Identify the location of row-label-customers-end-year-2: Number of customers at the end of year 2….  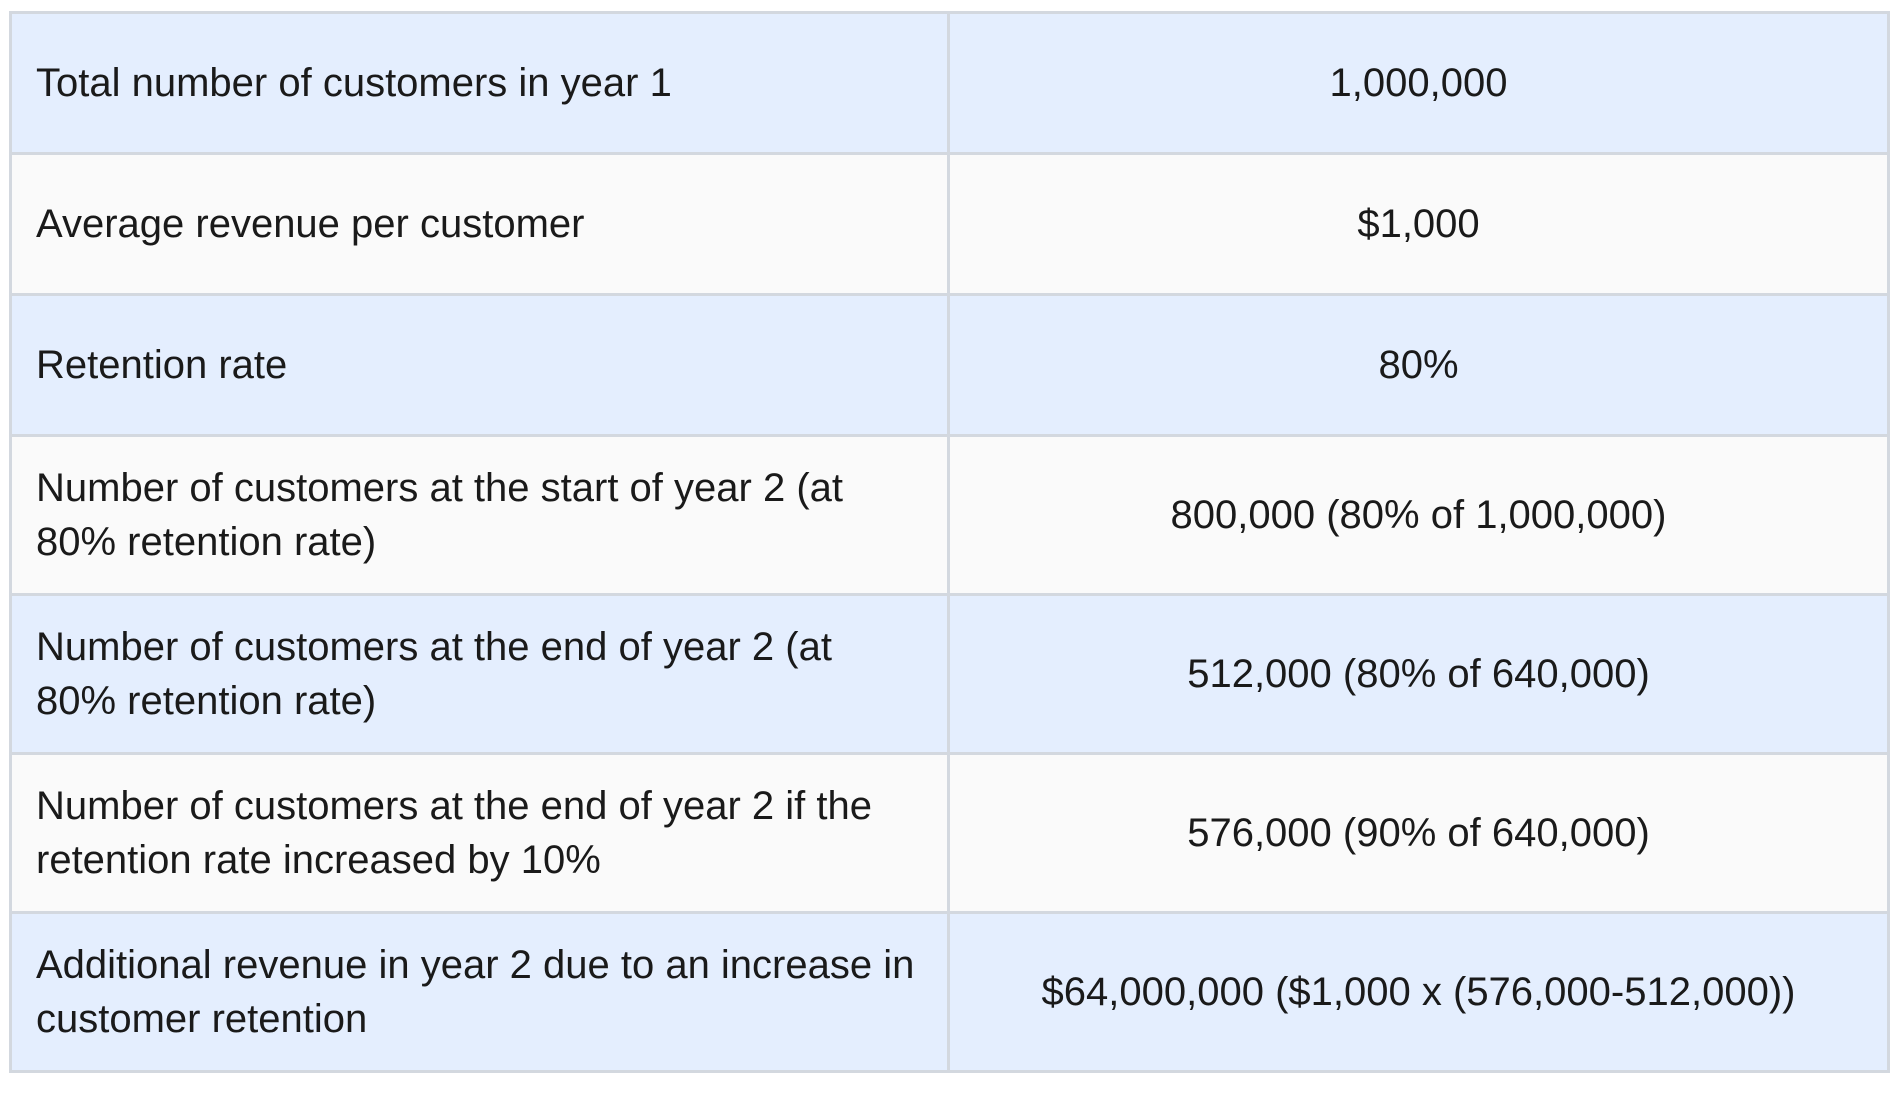
(479, 674).